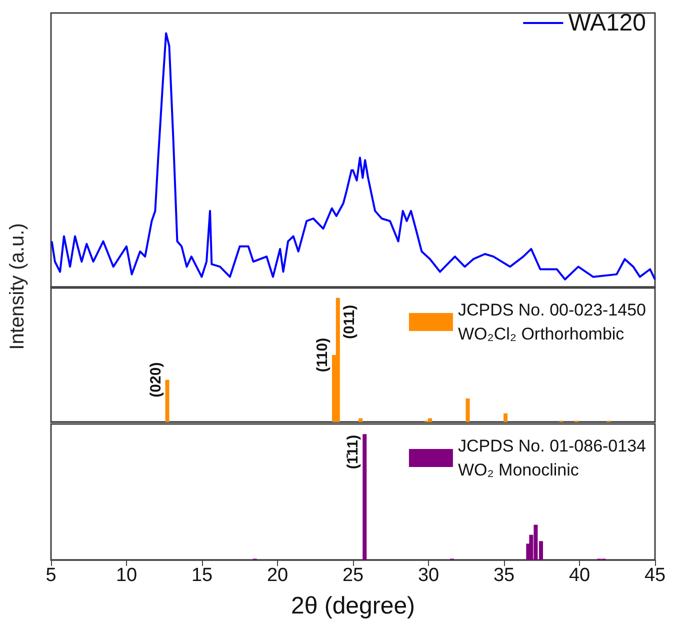  I want to click on x-tick-label: 15, so click(202, 575).